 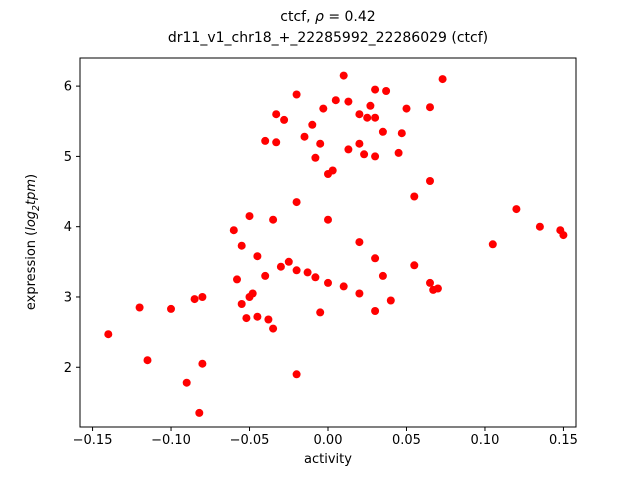 What do you see at coordinates (68, 157) in the screenshot?
I see `y-tick-label: 5` at bounding box center [68, 157].